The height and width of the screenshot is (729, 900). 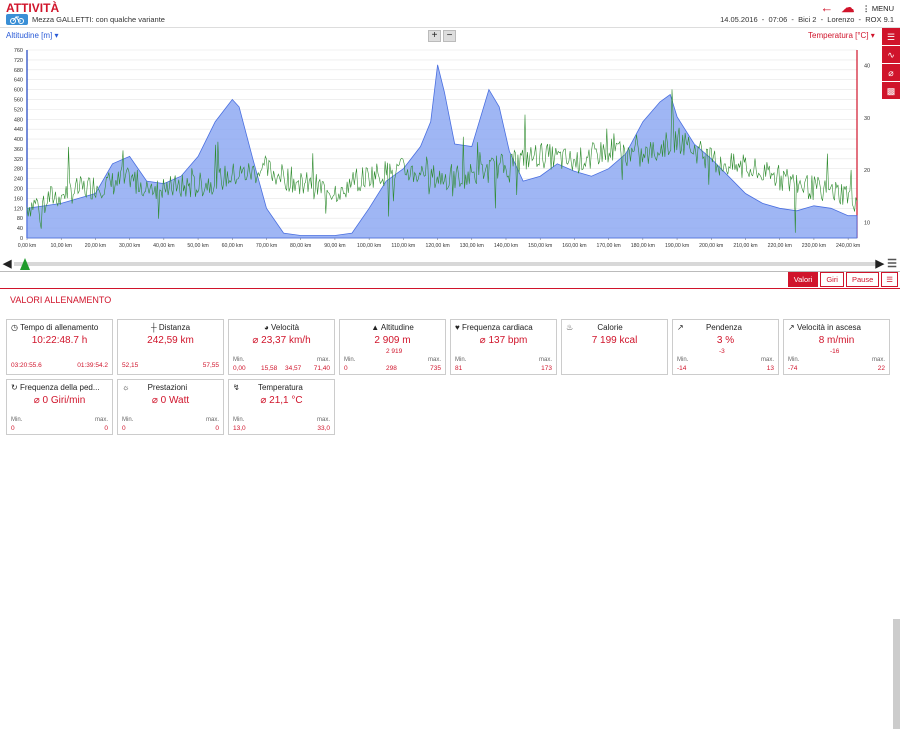 I want to click on stat-title: ◷ Tempo di allenamento, so click(x=59, y=327).